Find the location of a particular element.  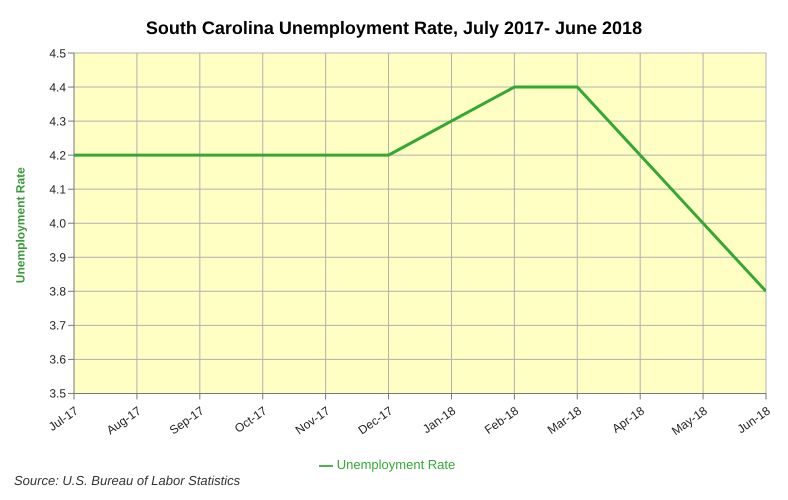

y-tick-label: 3.6 is located at coordinates (57, 359).